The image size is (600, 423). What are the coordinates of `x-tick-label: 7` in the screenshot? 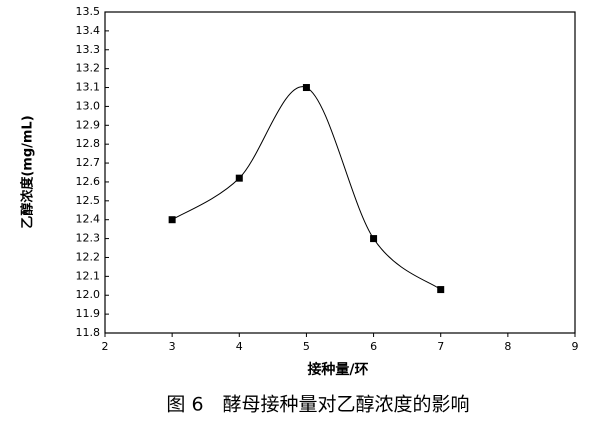 It's located at (440, 346).